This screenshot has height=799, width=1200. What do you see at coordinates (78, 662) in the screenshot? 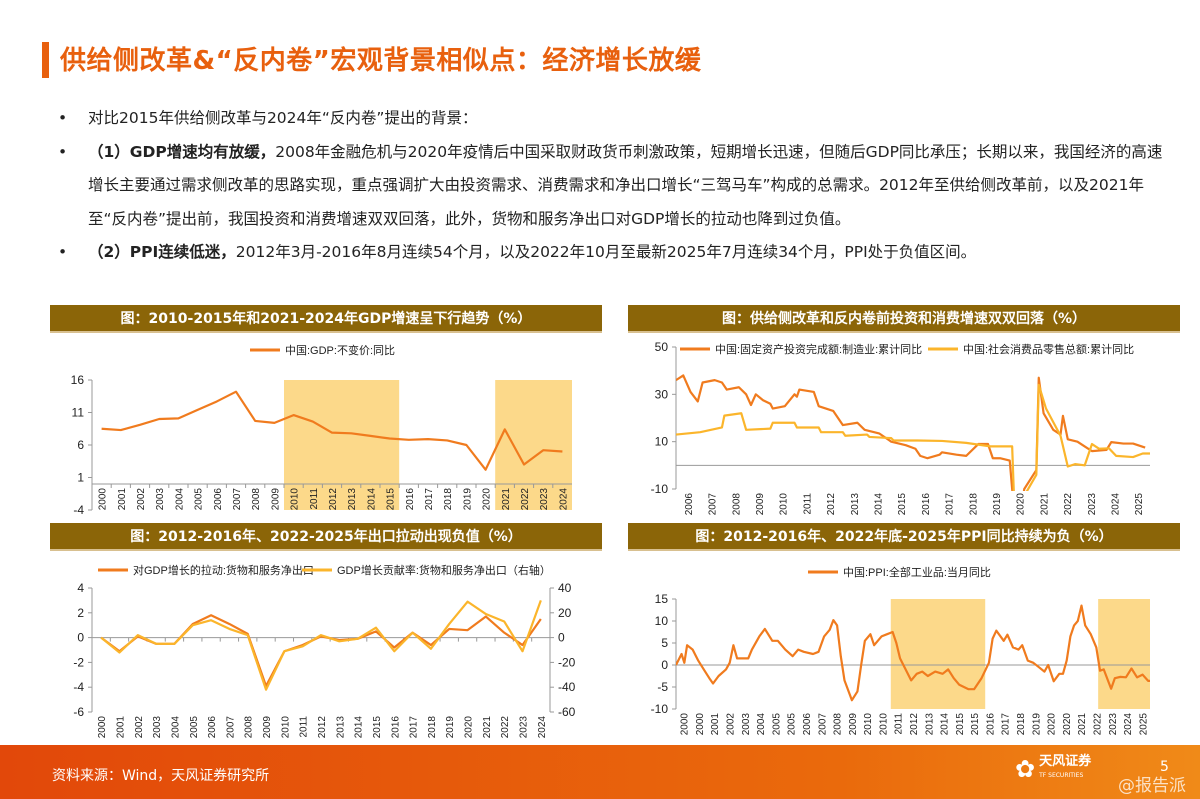
I see `y-tick-label: -2` at bounding box center [78, 662].